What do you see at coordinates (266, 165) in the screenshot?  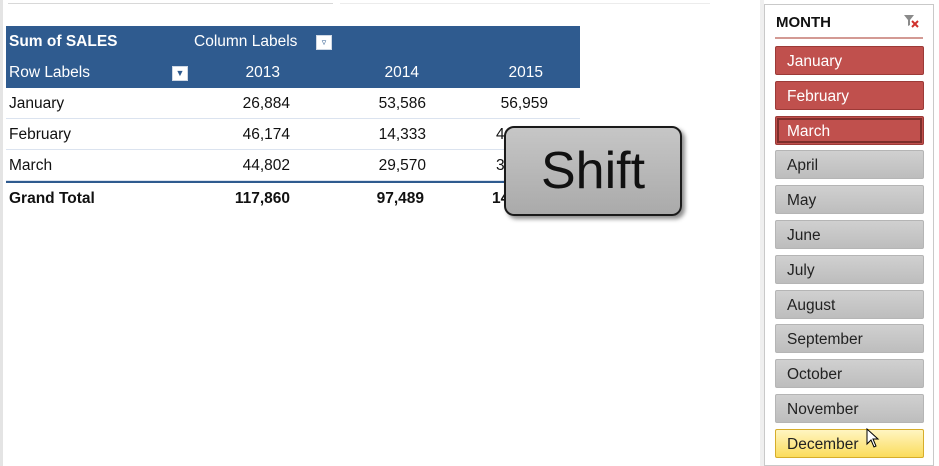 I see `cell-value: 44,802` at bounding box center [266, 165].